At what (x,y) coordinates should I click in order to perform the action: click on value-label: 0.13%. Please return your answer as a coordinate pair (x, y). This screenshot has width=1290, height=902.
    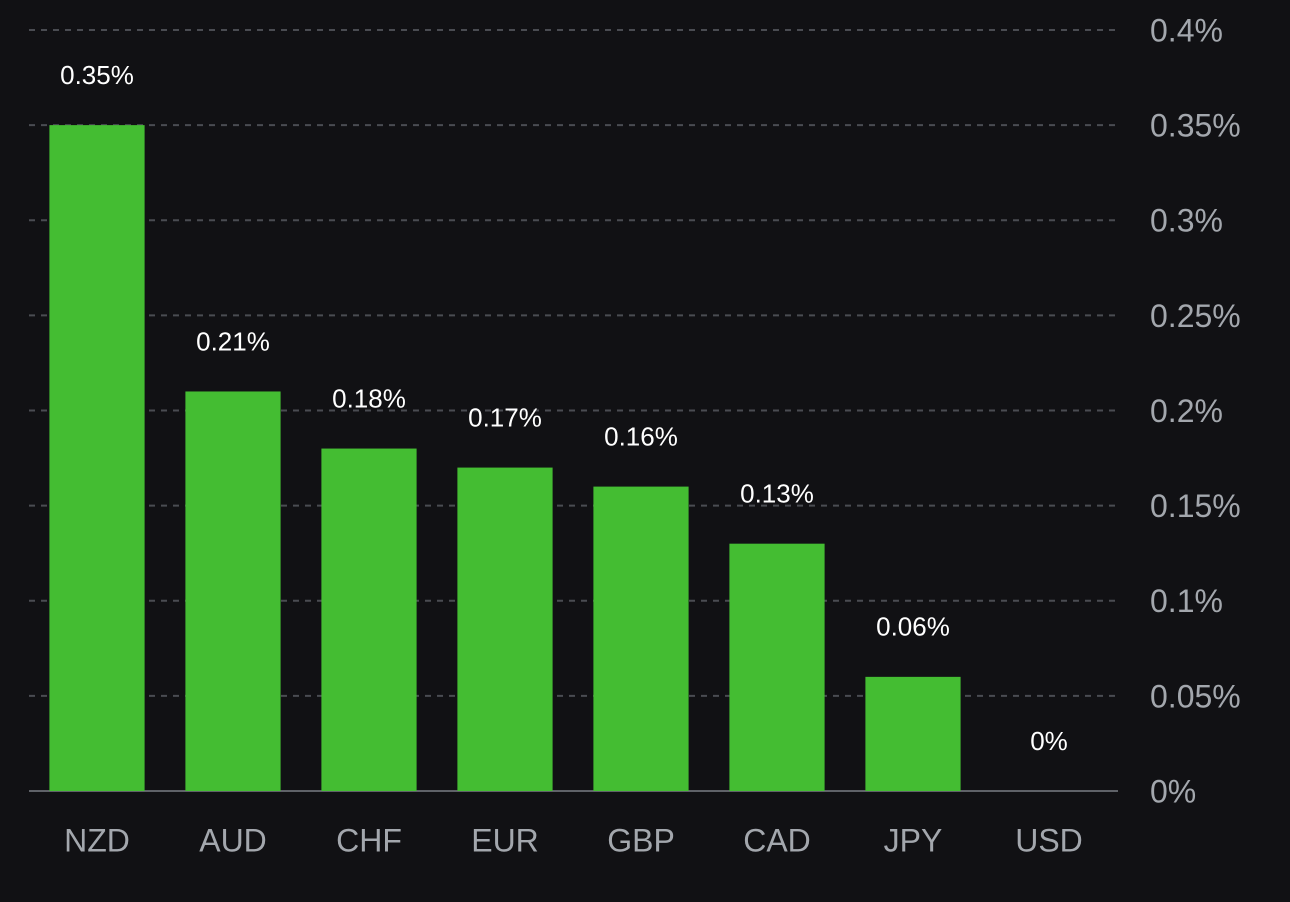
    Looking at the image, I should click on (777, 494).